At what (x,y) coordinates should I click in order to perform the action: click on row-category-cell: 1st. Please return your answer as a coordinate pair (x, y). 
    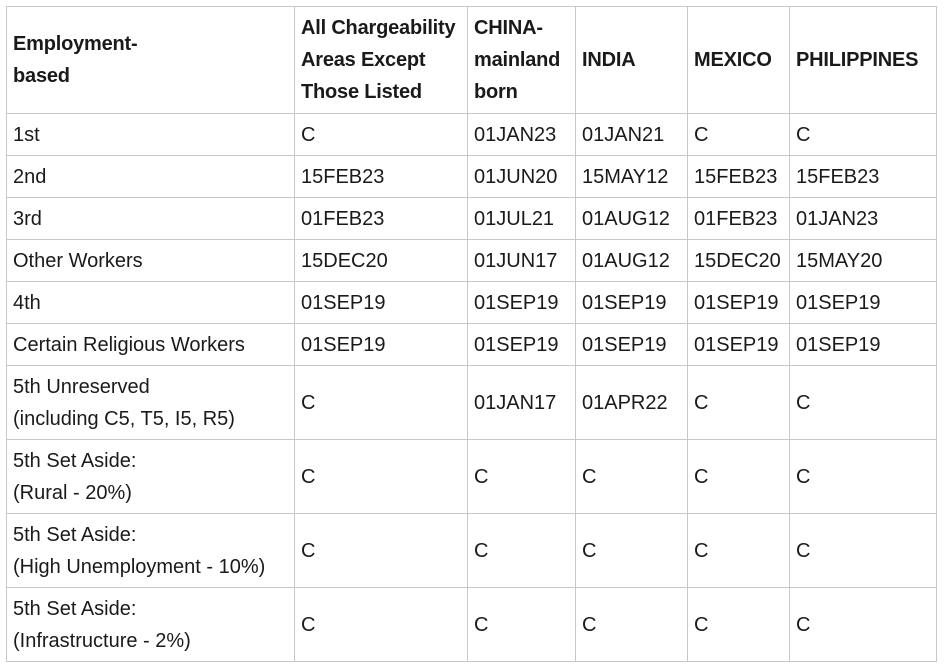
    Looking at the image, I should click on (150, 134).